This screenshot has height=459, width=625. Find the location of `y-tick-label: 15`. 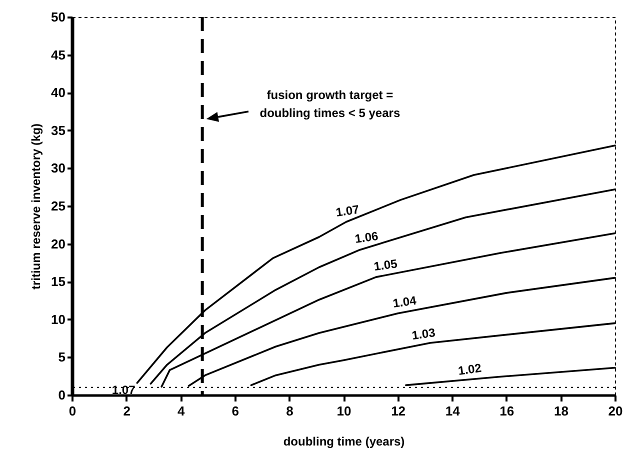

y-tick-label: 15 is located at coordinates (58, 282).